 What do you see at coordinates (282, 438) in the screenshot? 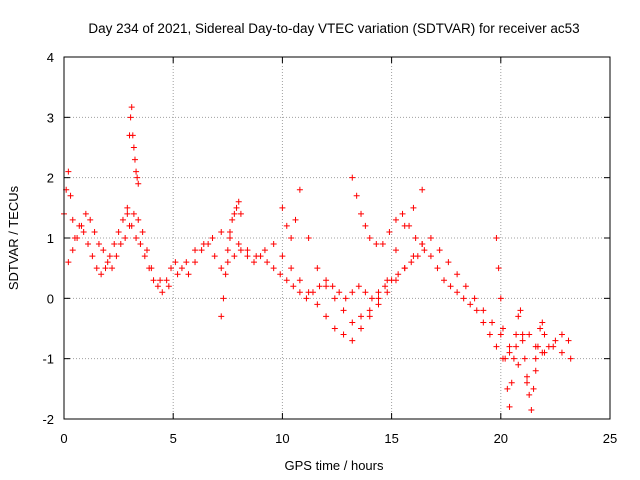
I see `x-tick-label: 10` at bounding box center [282, 438].